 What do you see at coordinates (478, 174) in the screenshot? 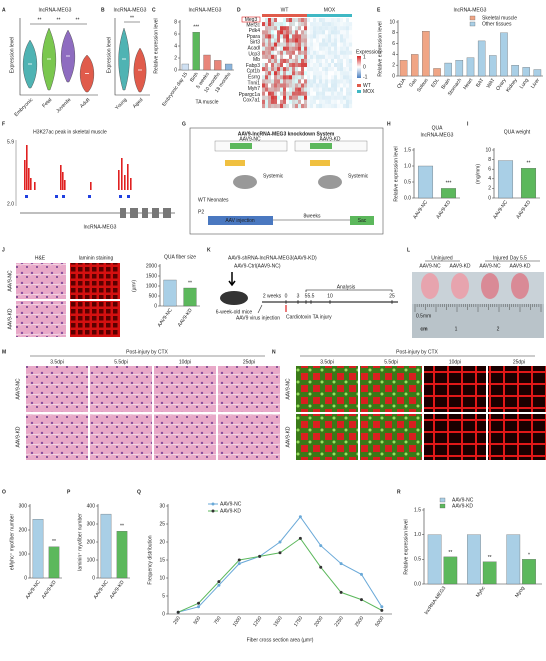
I see `y-axis-label: (mg/mm)` at bounding box center [478, 174].